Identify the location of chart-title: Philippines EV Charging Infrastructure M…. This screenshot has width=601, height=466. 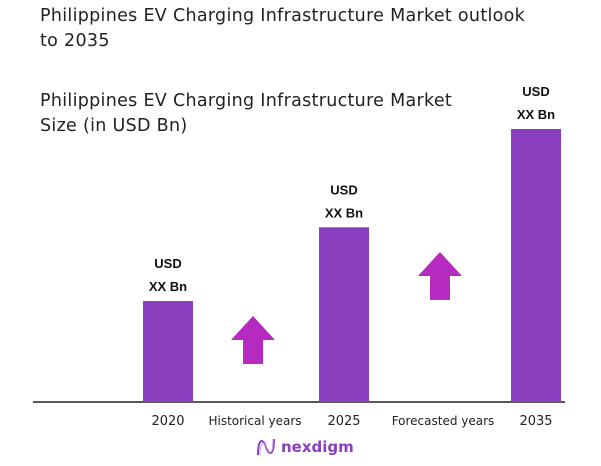
(283, 28).